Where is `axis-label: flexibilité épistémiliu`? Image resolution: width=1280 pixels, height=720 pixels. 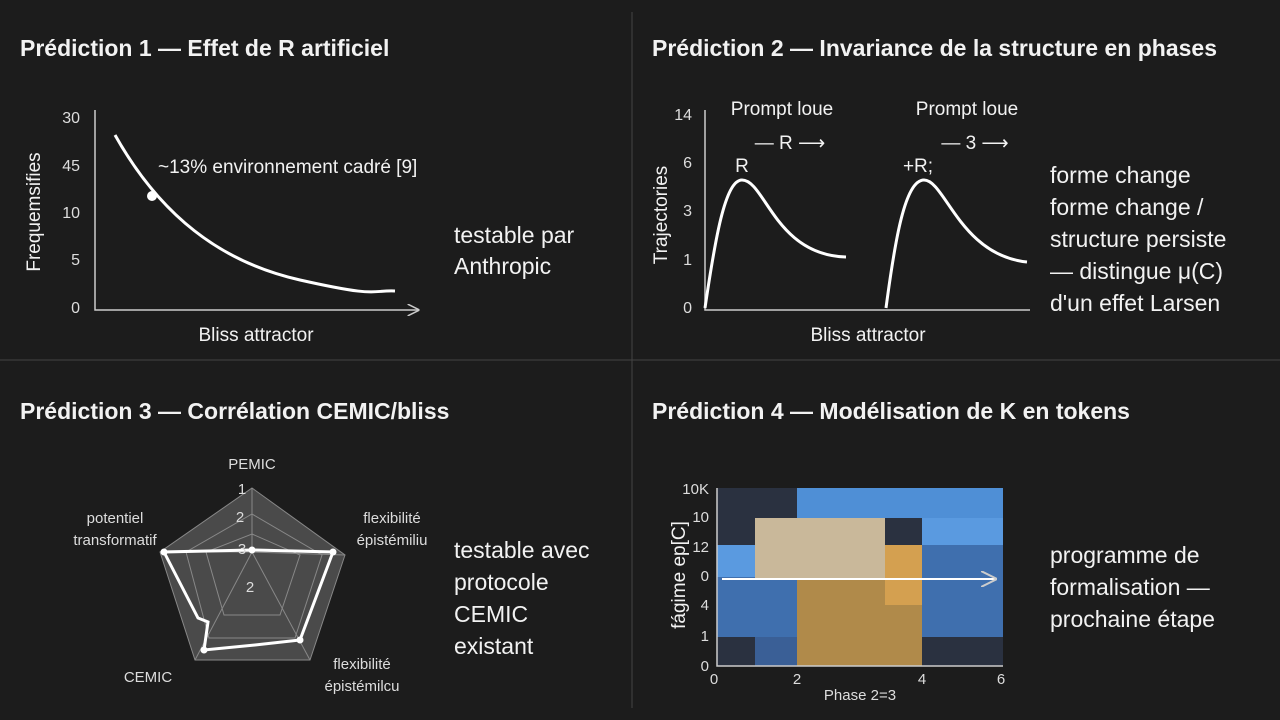
axis-label: flexibilité épistémiliu is located at coordinates (392, 529).